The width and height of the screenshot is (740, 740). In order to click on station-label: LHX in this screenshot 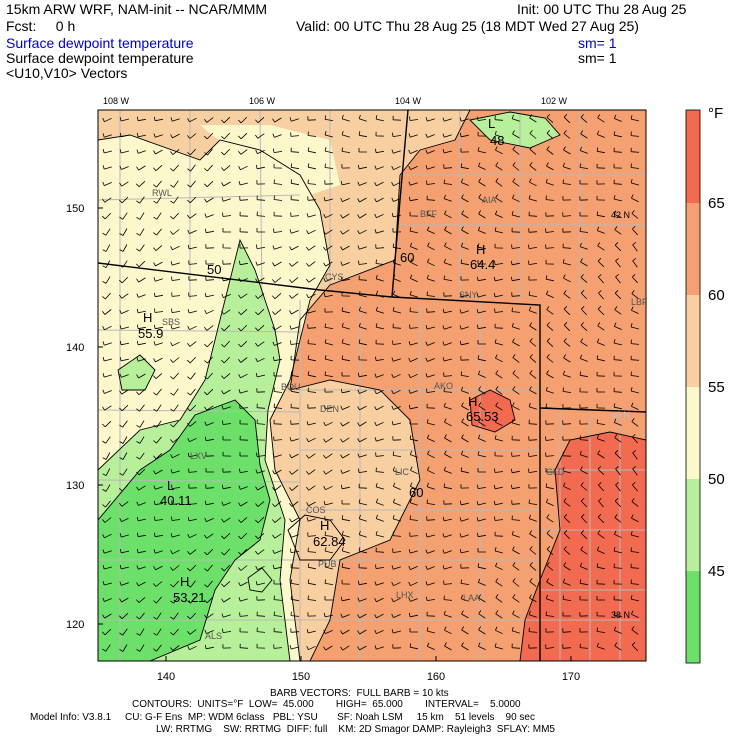, I will do `click(405, 595)`.